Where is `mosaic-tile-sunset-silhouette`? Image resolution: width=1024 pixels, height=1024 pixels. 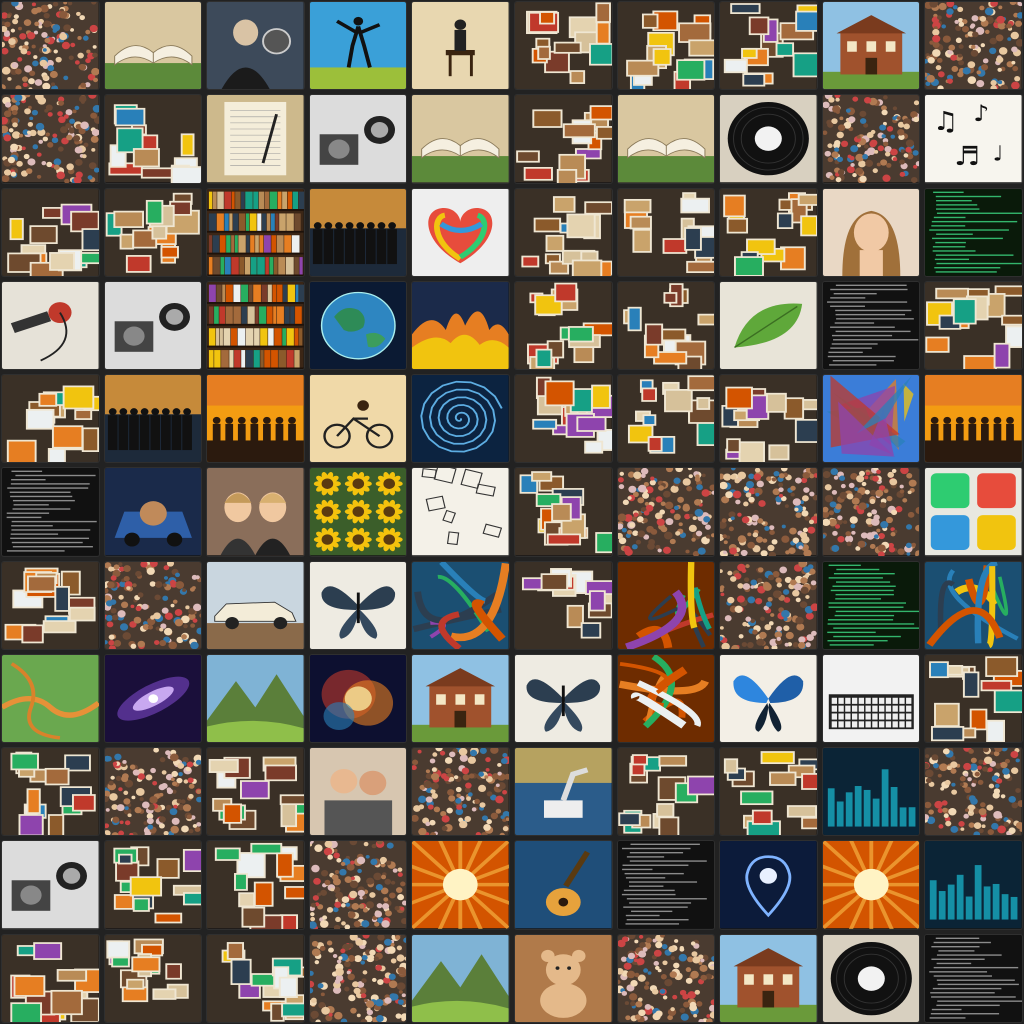 mosaic-tile-sunset-silhouette is located at coordinates (973, 419).